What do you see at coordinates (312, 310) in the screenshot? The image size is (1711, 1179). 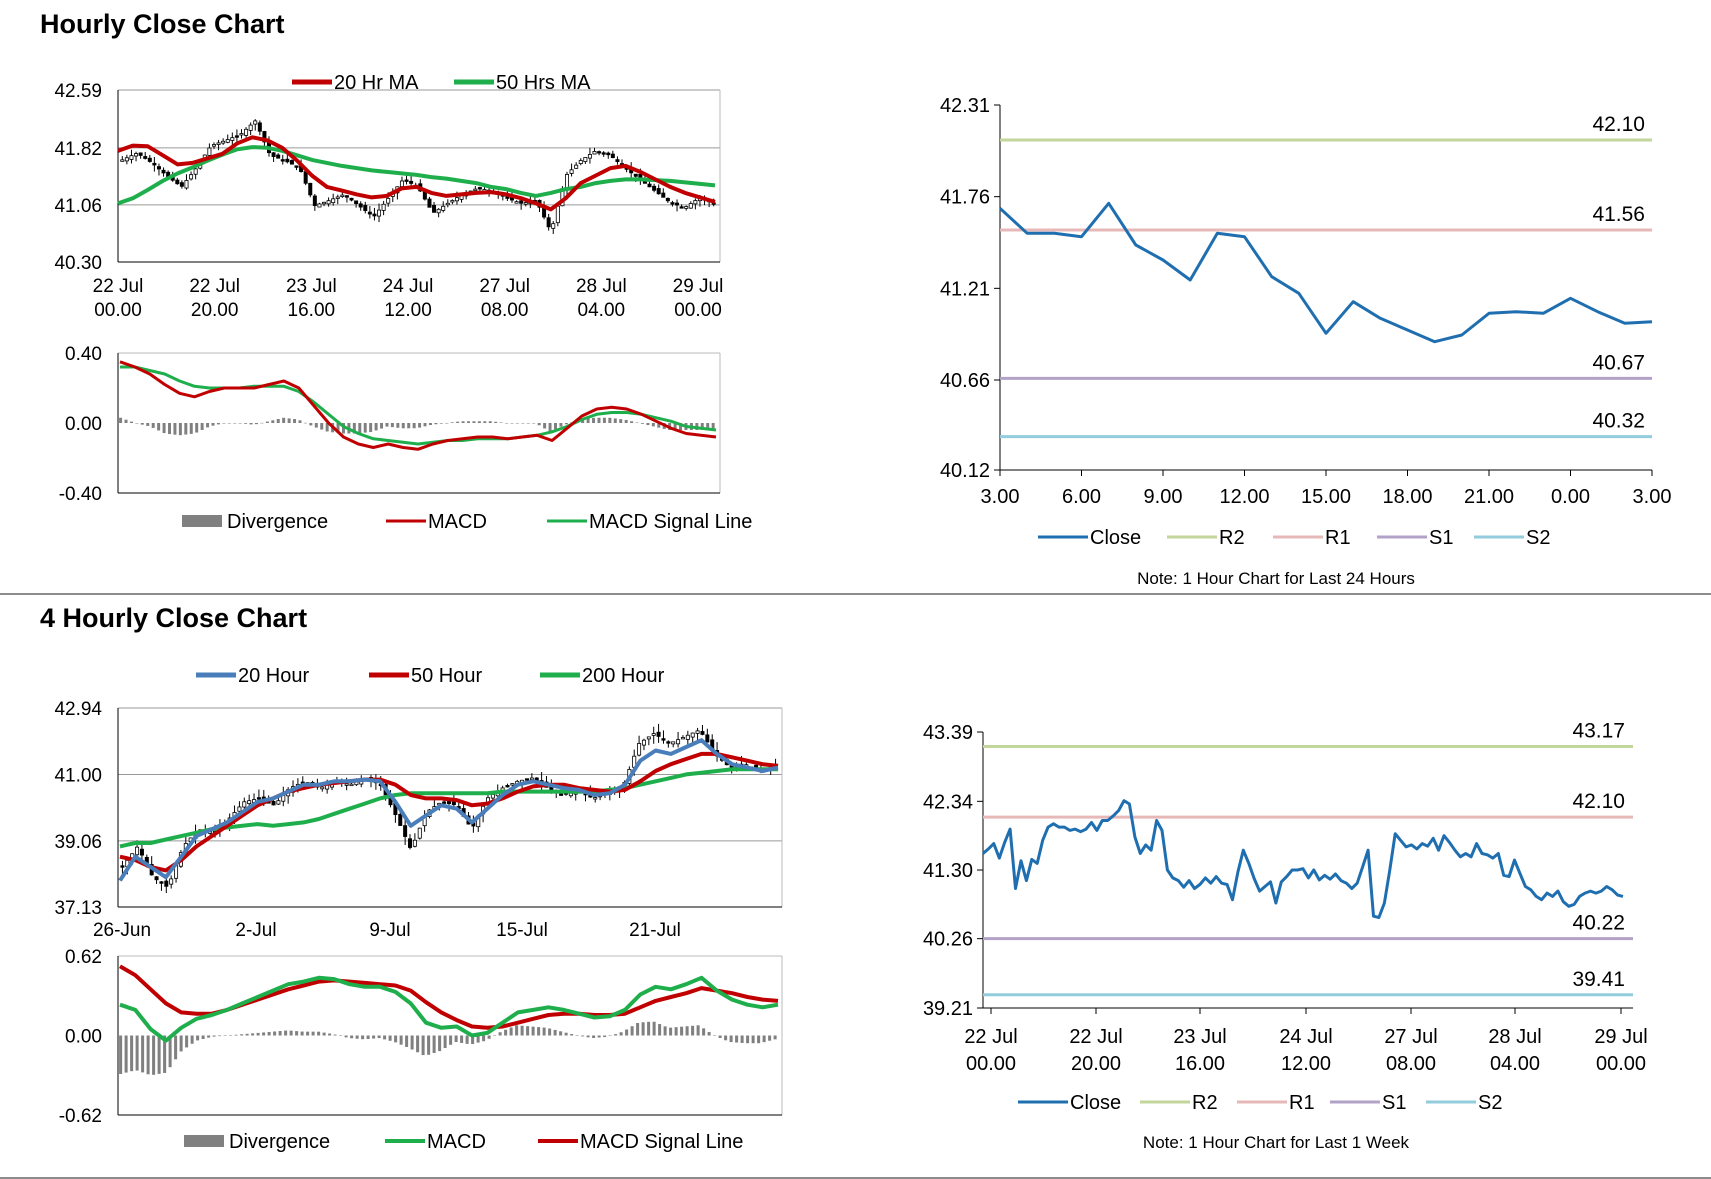 I see `hourly-price-xtick-time: 16.00` at bounding box center [312, 310].